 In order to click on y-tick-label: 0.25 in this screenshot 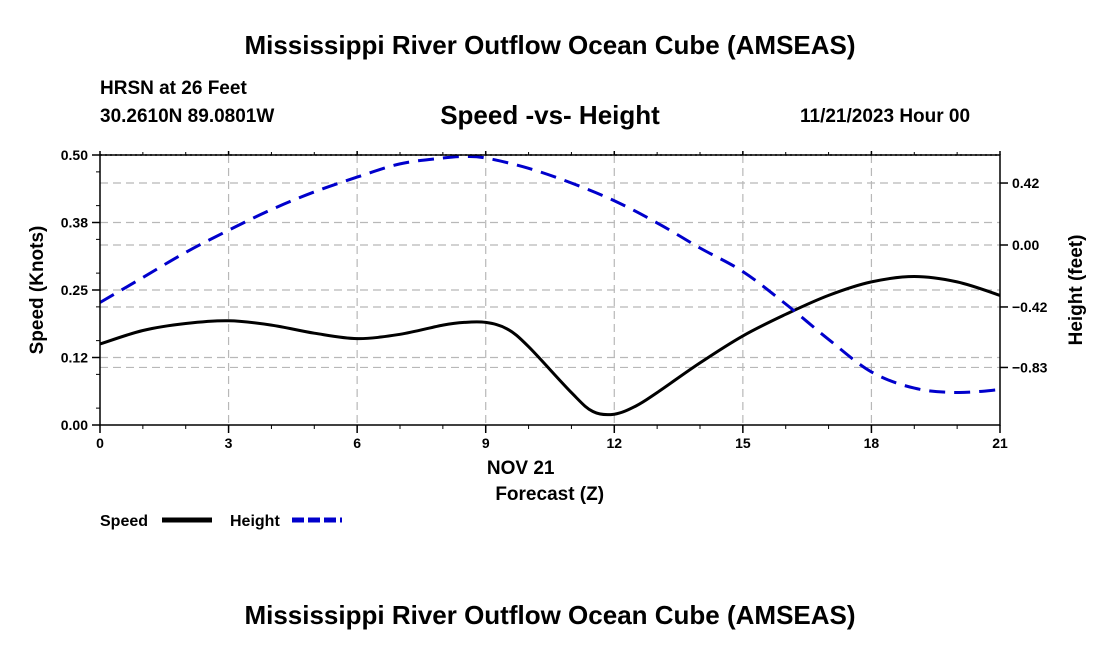, I will do `click(74, 290)`.